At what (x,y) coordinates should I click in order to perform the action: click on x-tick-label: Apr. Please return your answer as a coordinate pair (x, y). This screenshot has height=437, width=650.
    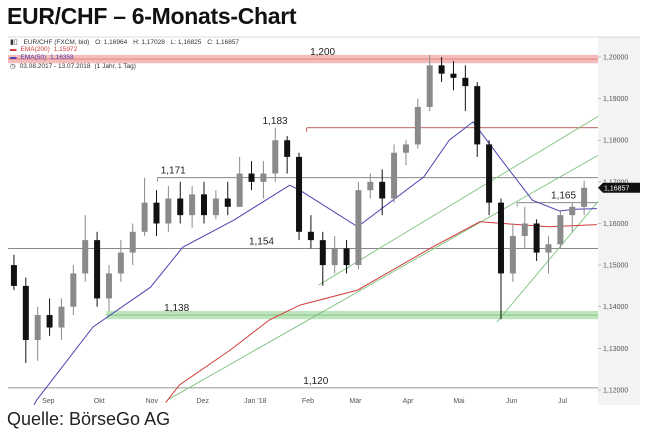
    Looking at the image, I should click on (409, 401).